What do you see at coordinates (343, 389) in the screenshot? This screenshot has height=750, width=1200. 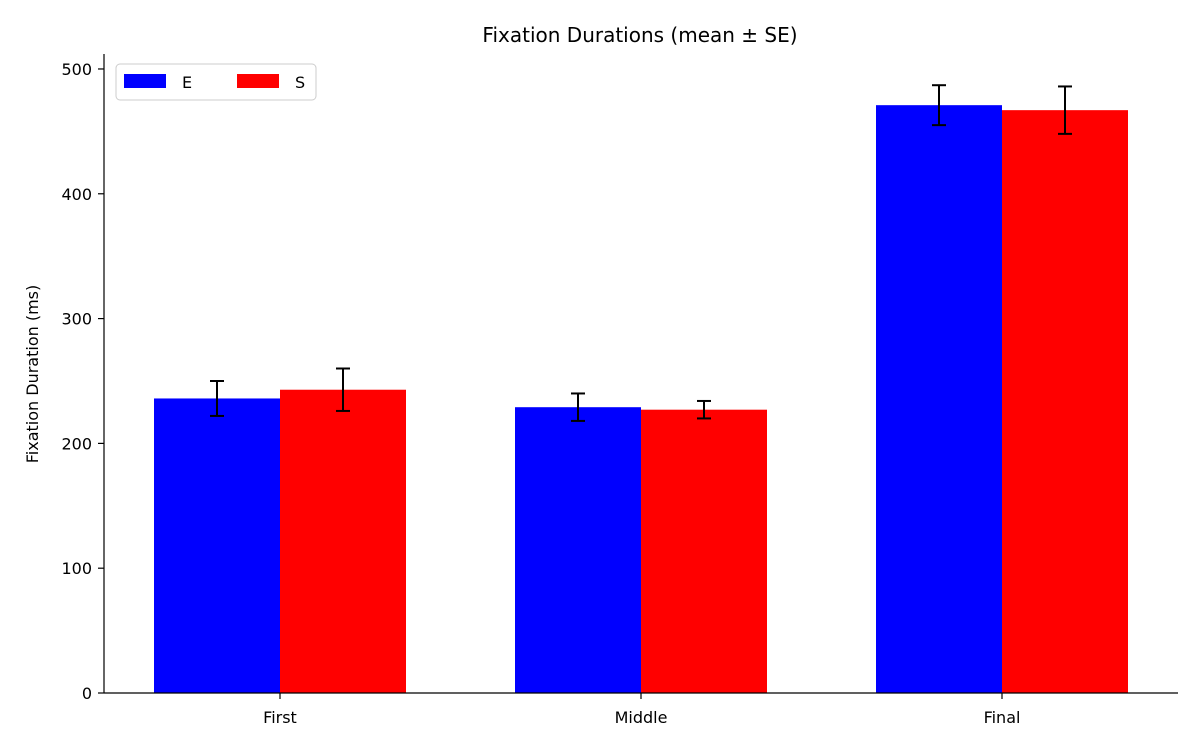 I see `error-bar-s-first` at bounding box center [343, 389].